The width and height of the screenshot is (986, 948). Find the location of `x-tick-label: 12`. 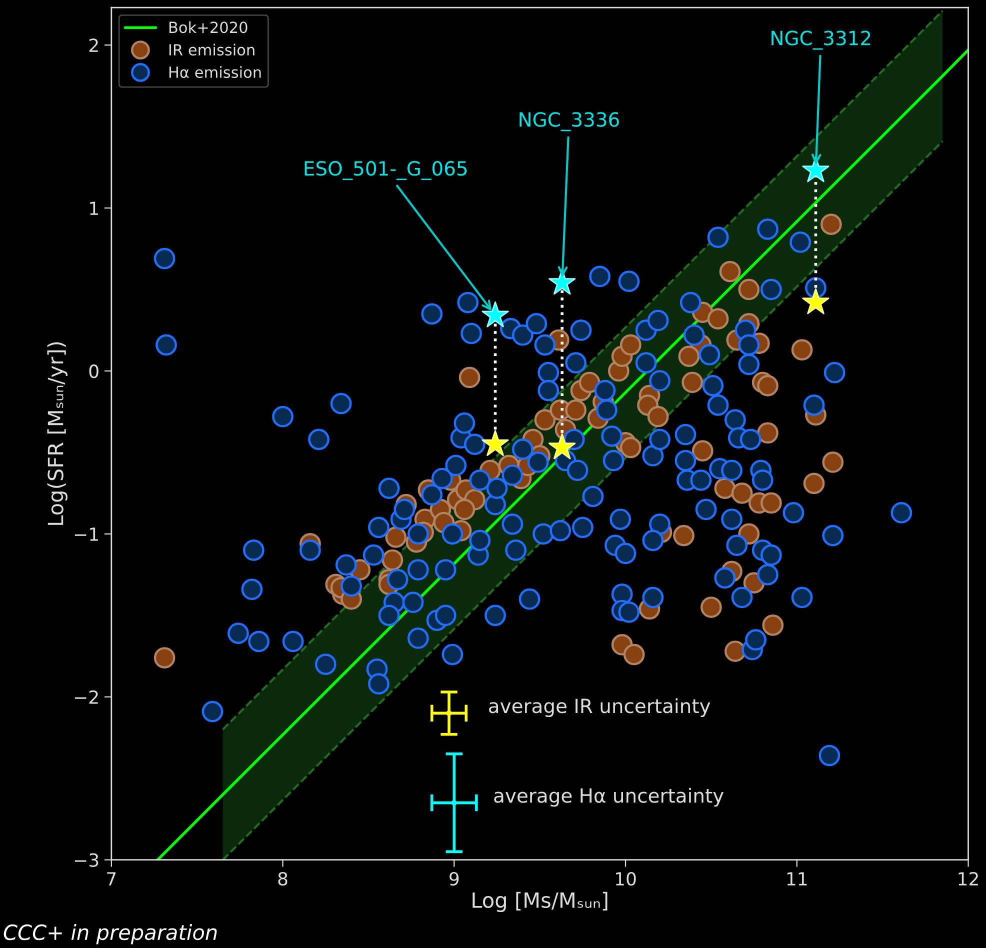

x-tick-label: 12 is located at coordinates (968, 879).